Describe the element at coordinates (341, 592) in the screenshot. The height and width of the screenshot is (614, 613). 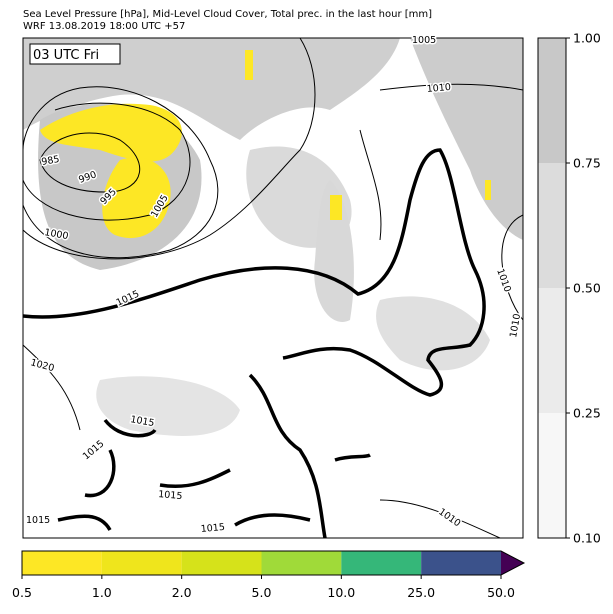
I see `colorbar-tick-label: 10.0` at that location.